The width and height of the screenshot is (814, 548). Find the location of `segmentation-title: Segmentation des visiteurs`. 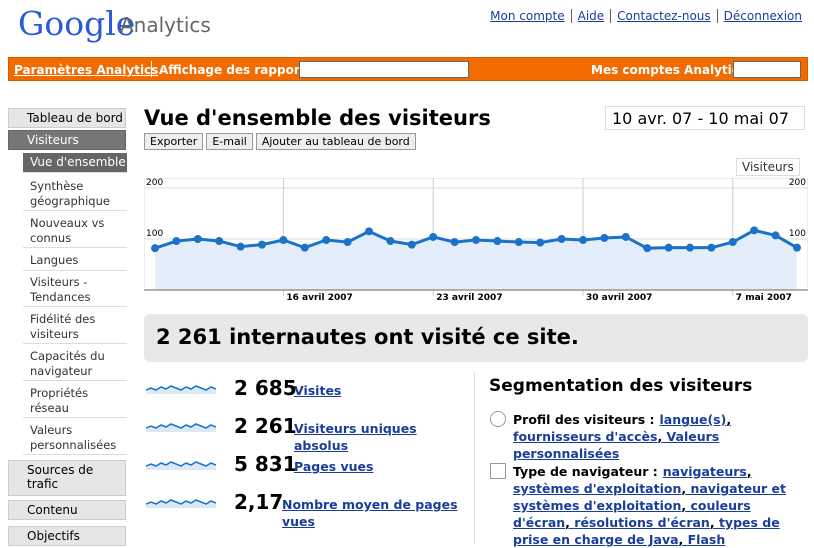

segmentation-title: Segmentation des visiteurs is located at coordinates (621, 386).